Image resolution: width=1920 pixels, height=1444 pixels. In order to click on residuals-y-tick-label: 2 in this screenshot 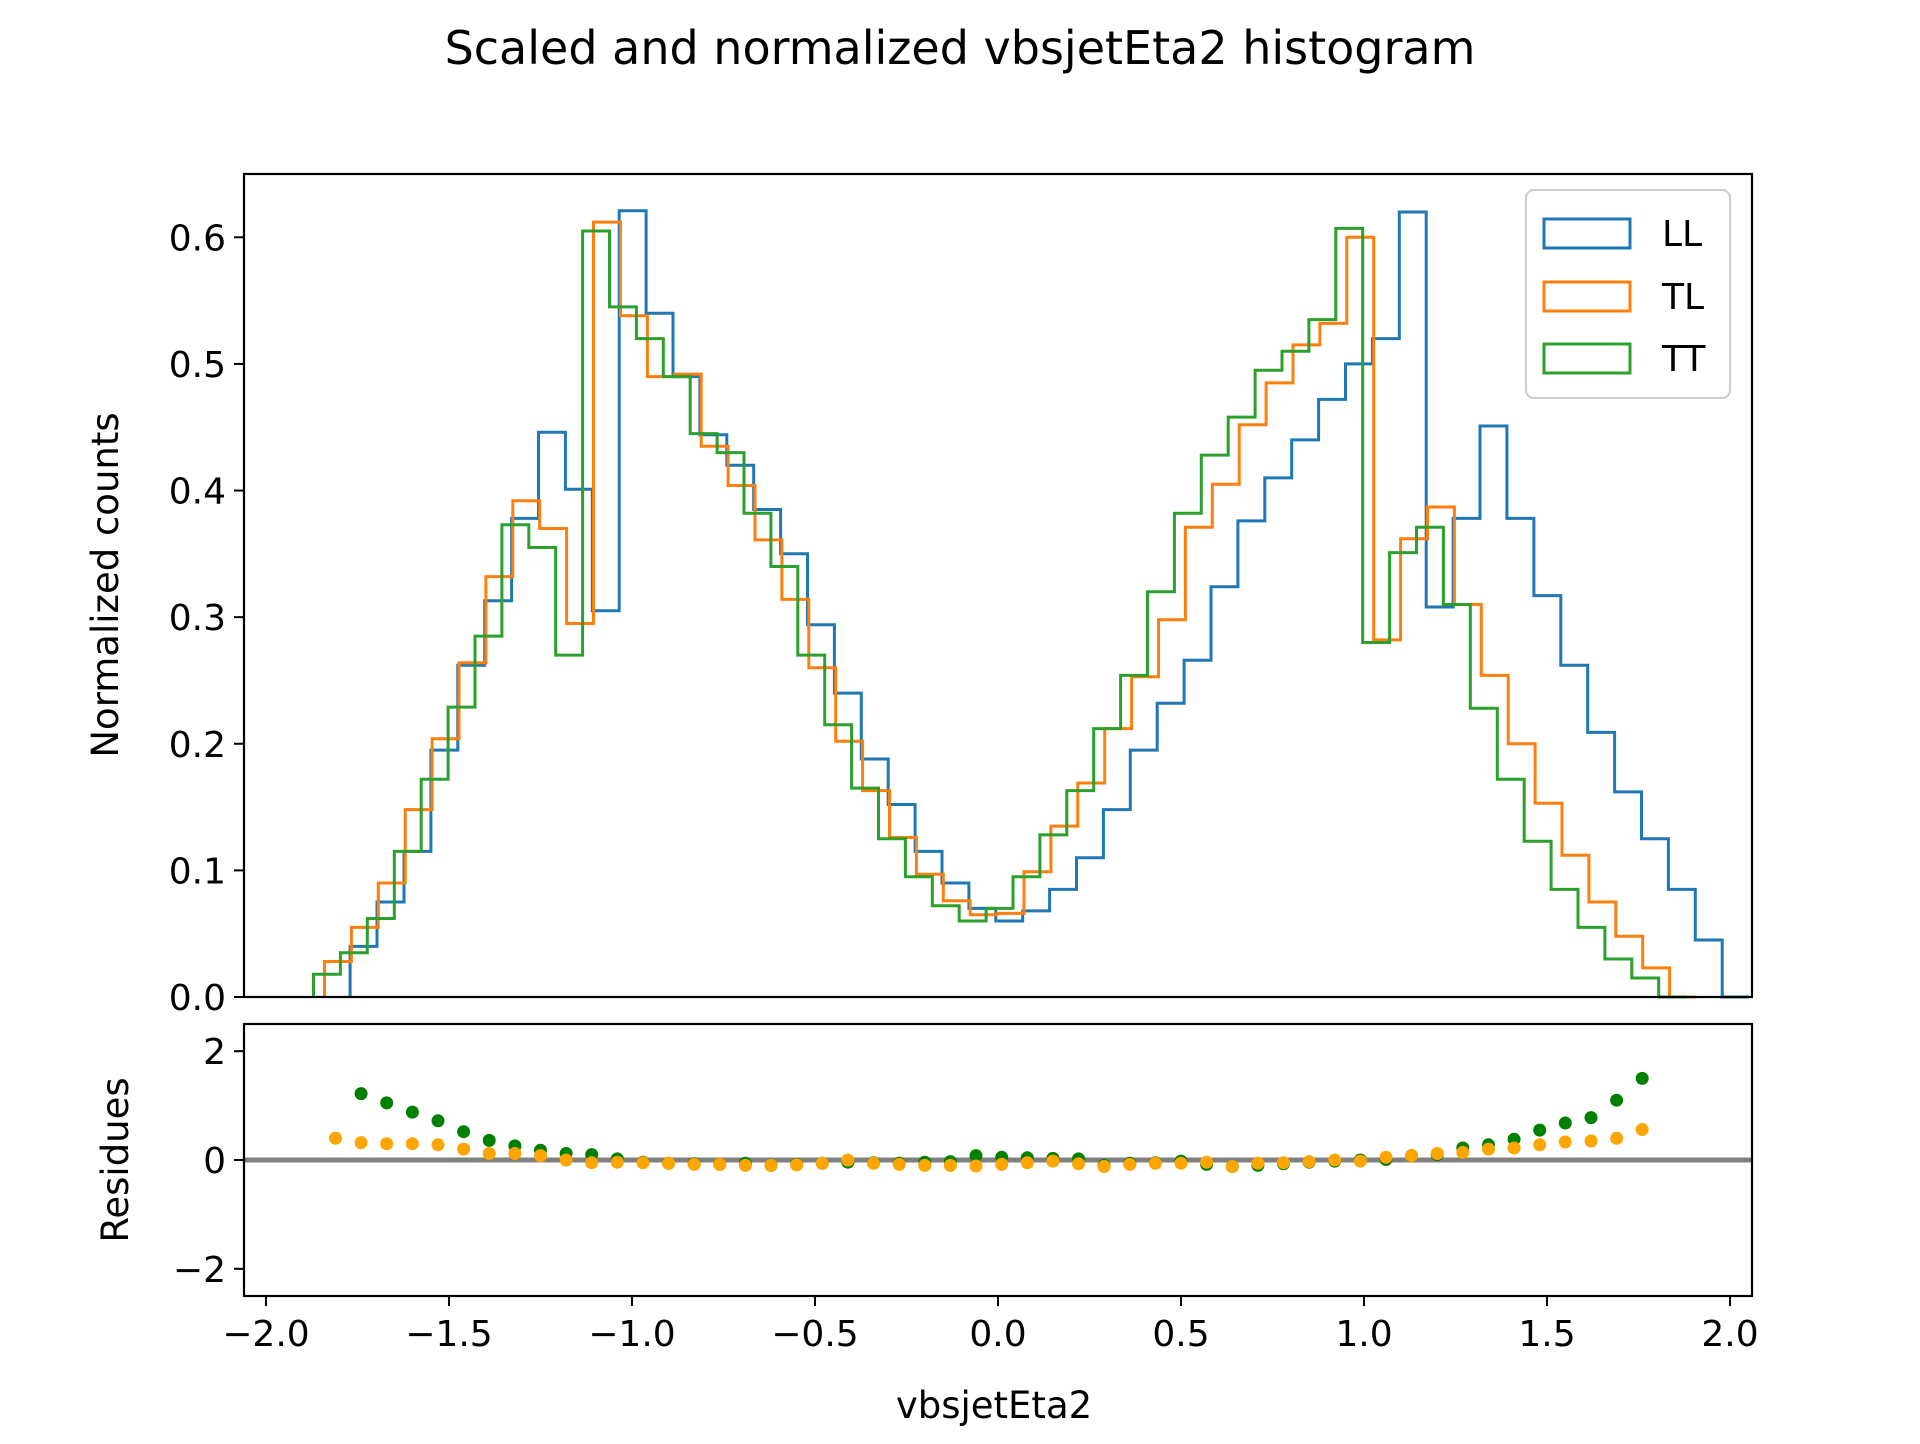, I will do `click(214, 1052)`.